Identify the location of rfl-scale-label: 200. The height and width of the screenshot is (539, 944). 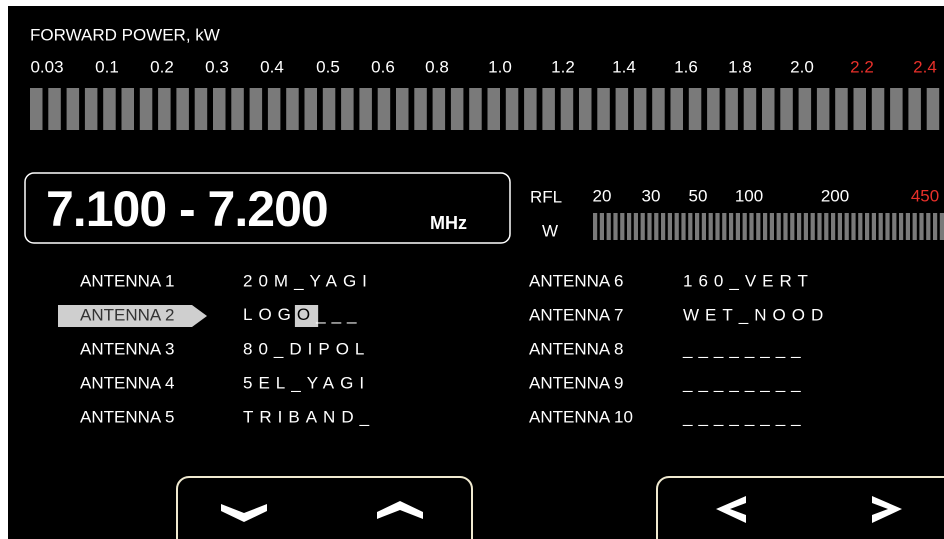
(835, 195).